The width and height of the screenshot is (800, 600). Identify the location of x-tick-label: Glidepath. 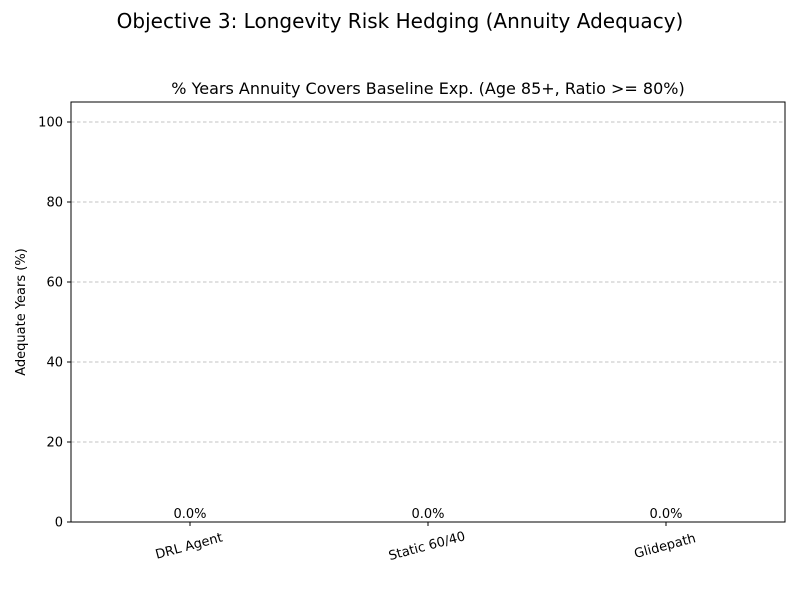
(665, 546).